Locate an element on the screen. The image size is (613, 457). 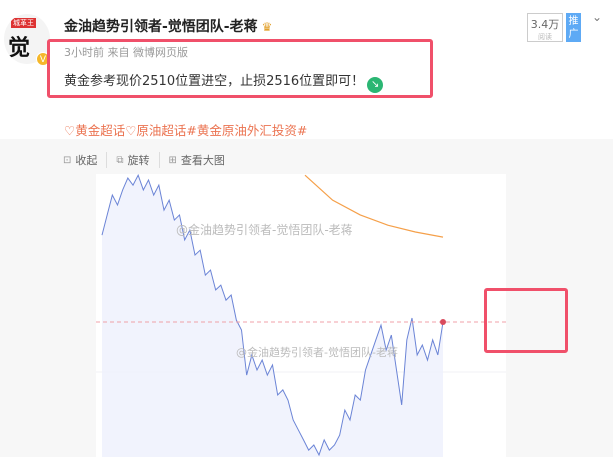
trend-down-icon: ↘ is located at coordinates (375, 85).